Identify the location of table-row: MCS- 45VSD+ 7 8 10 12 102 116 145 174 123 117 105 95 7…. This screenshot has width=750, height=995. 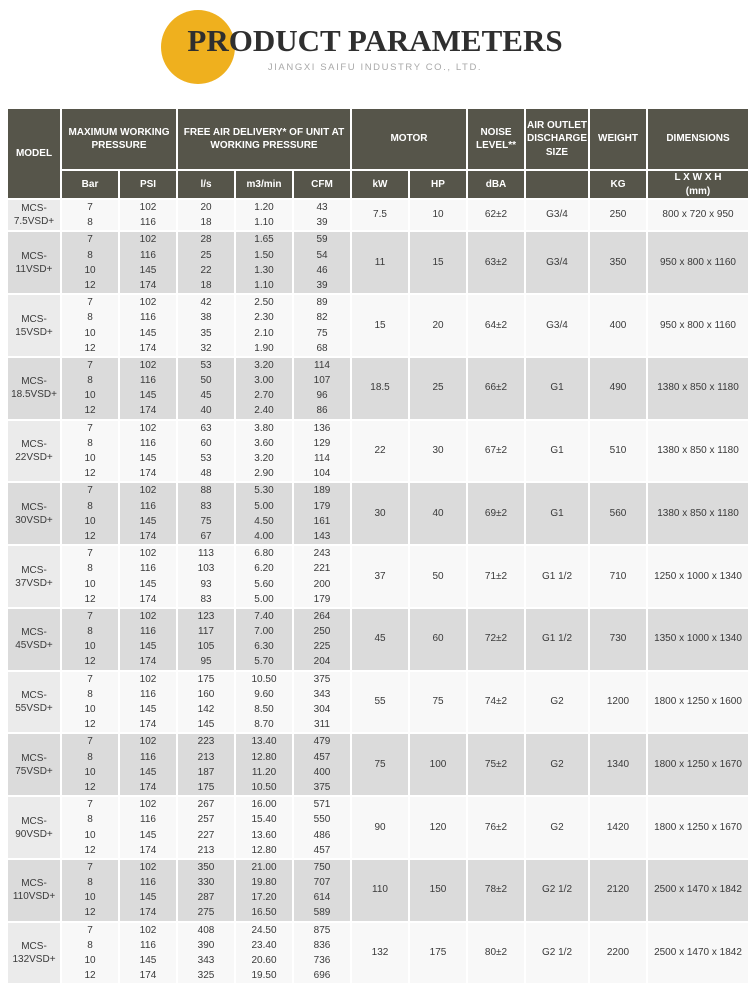
(378, 639).